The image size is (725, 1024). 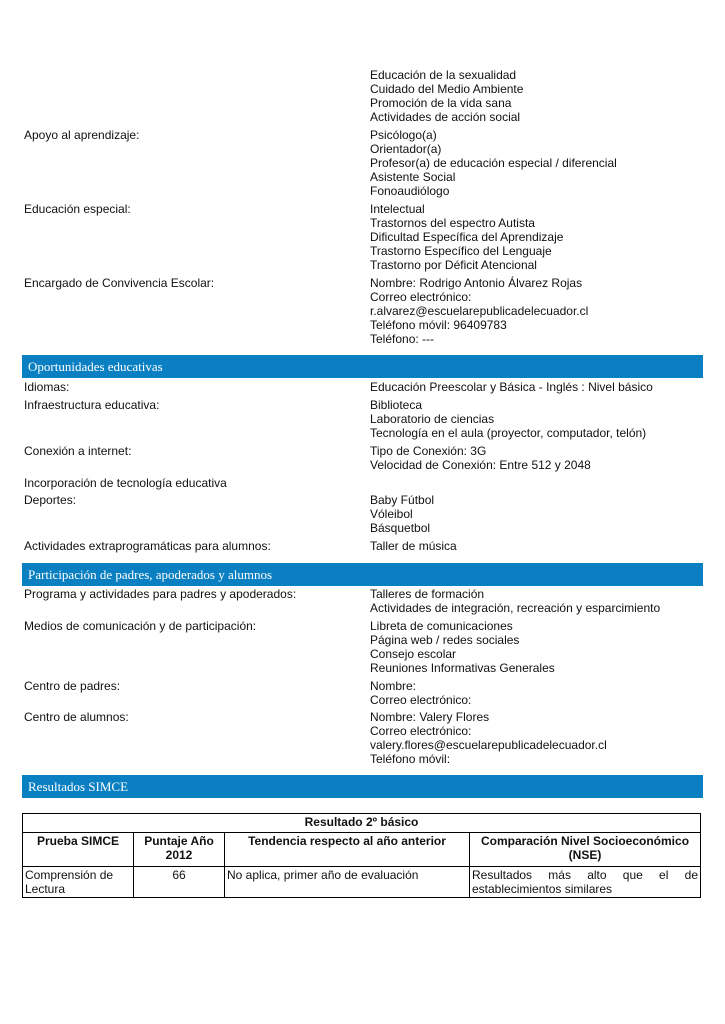 What do you see at coordinates (47, 387) in the screenshot?
I see `row-label: Idiomas:` at bounding box center [47, 387].